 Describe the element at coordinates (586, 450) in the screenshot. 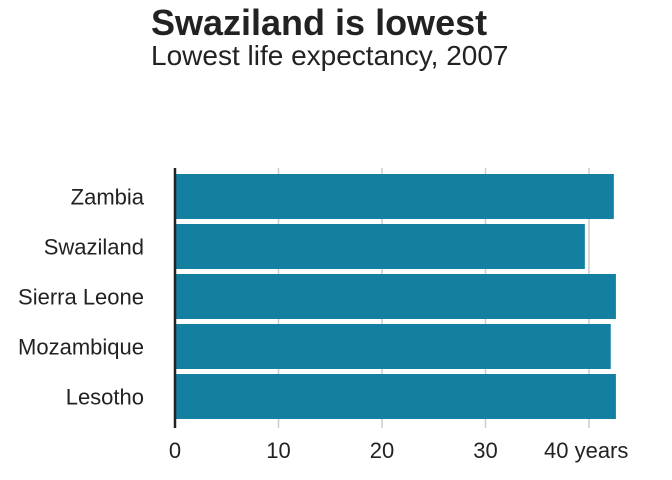

I see `x-tick-label: 40 years` at that location.